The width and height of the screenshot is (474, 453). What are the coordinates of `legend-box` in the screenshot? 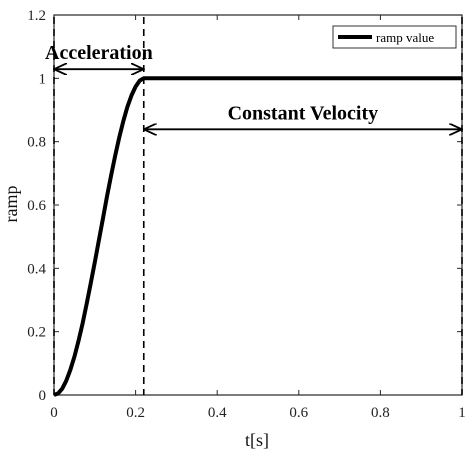 It's located at (394, 37).